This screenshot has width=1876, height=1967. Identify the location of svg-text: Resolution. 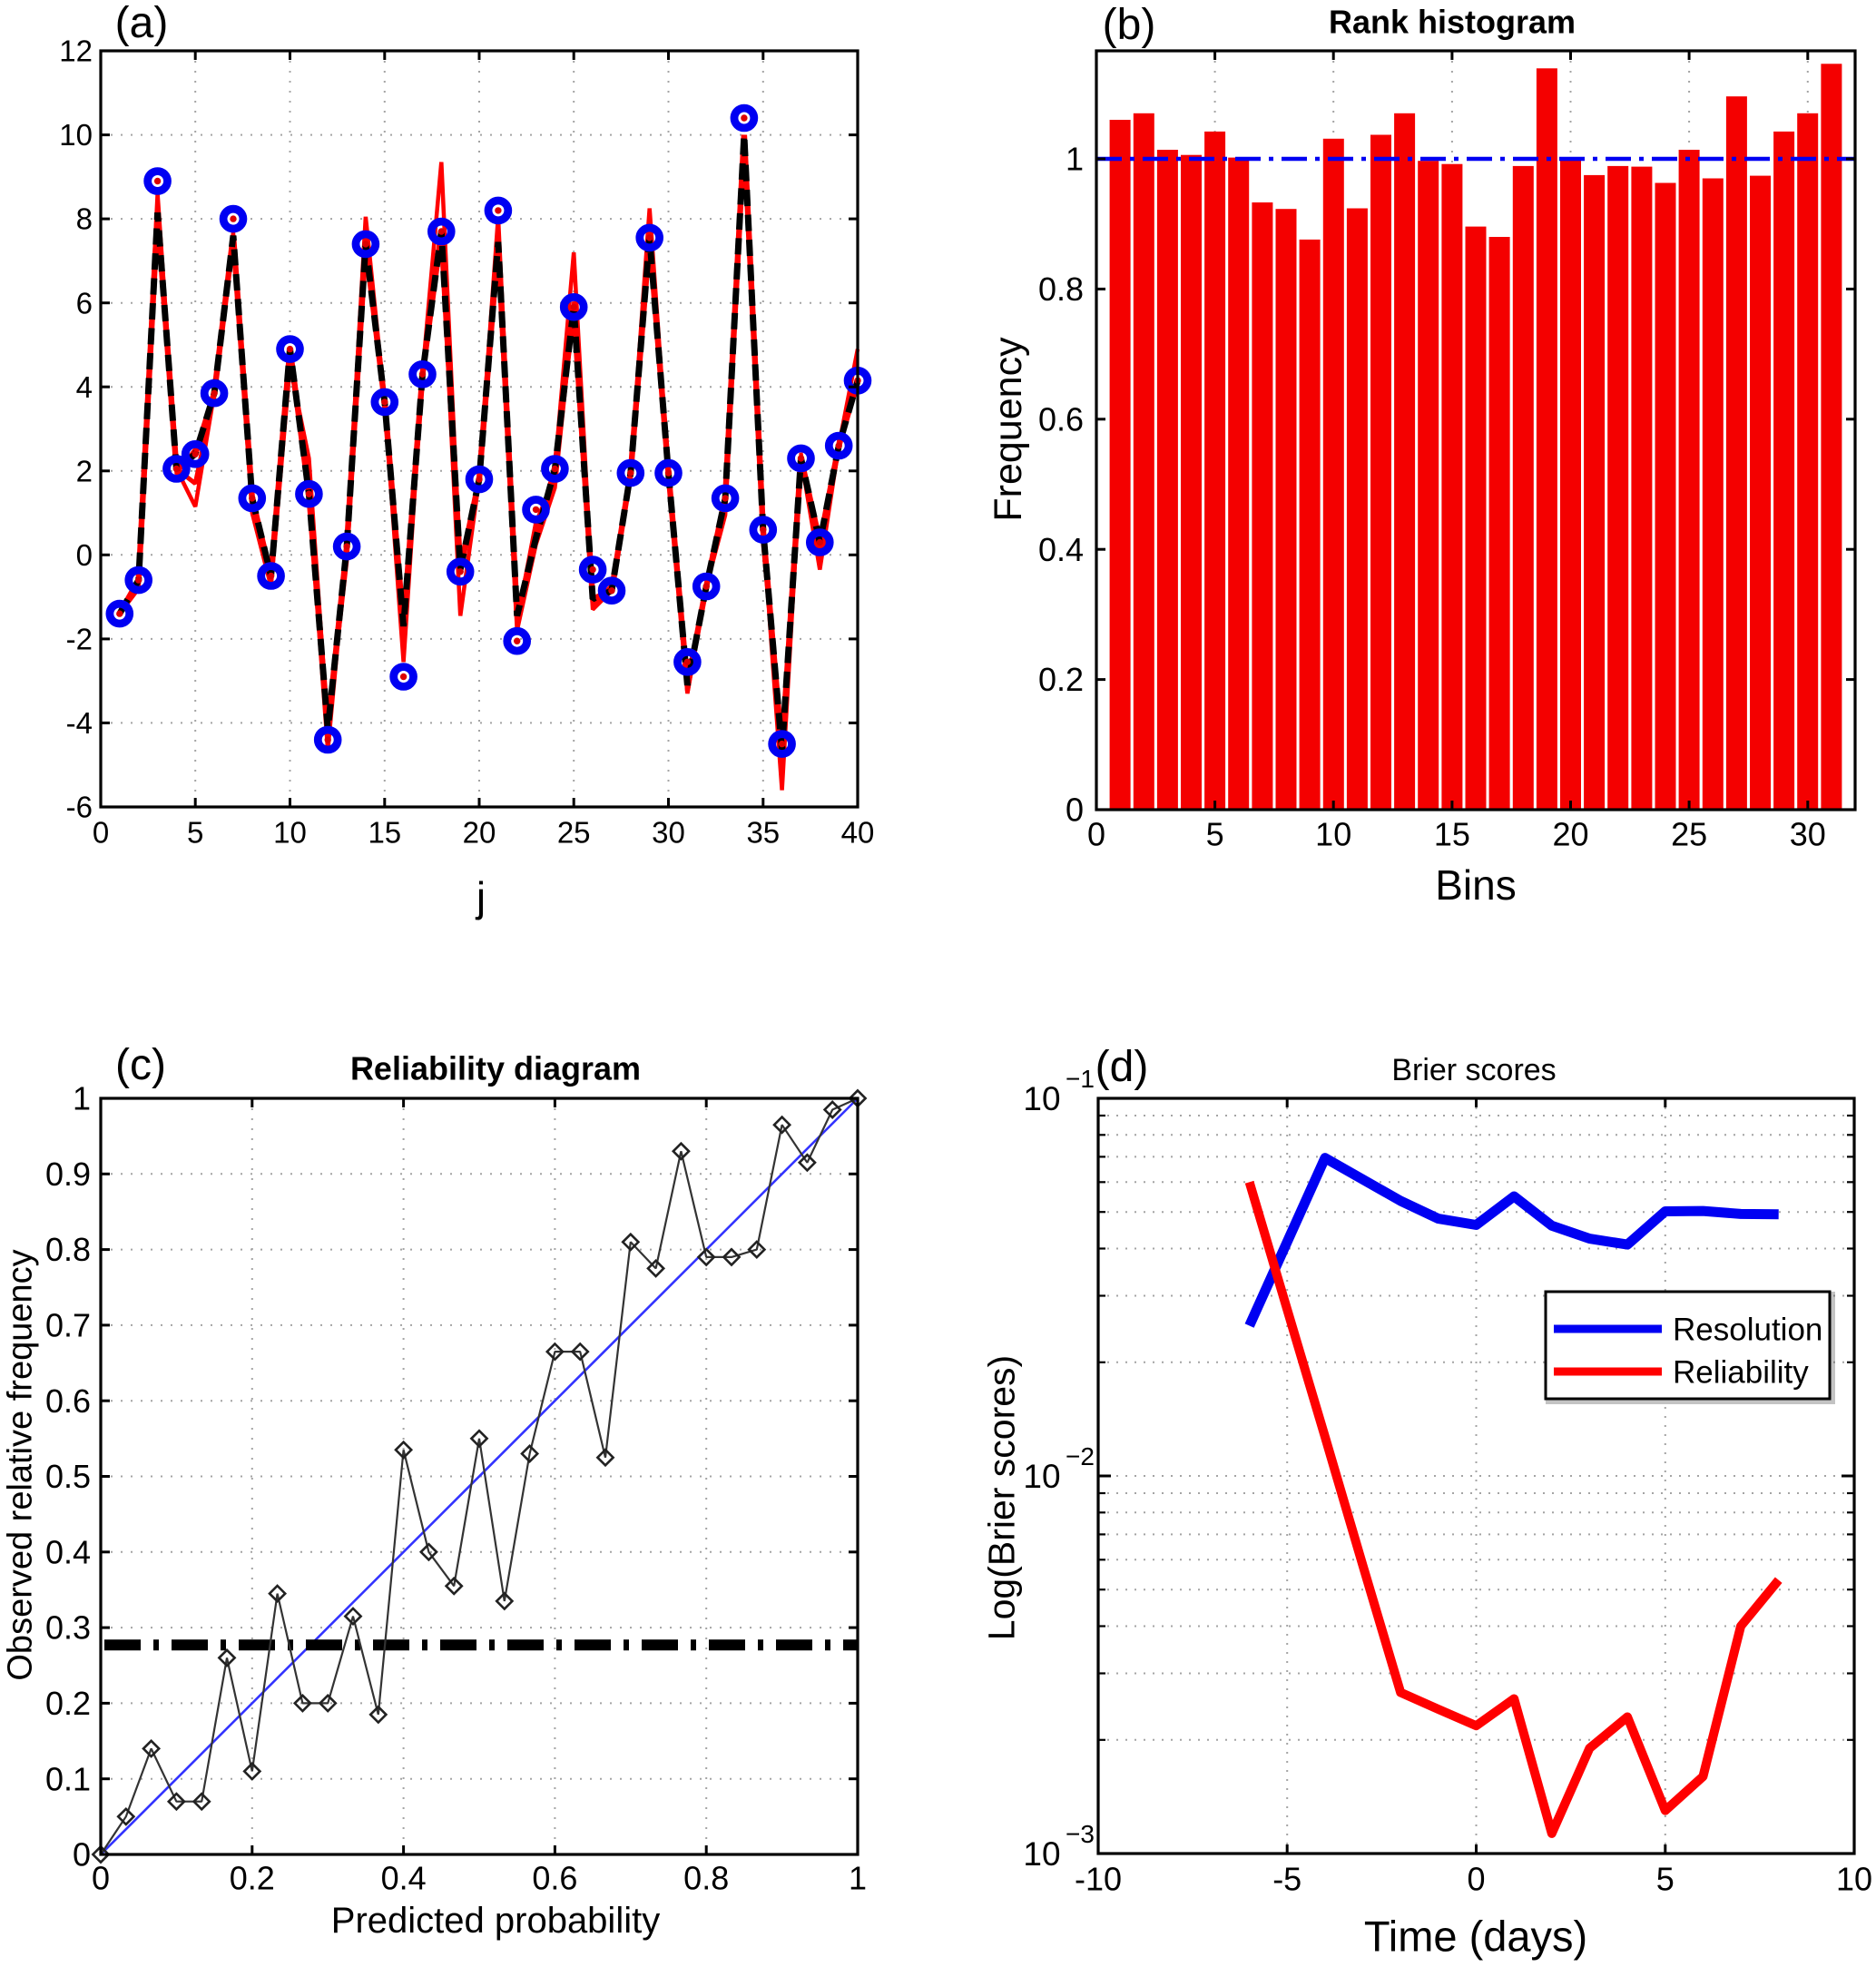
(1747, 1329).